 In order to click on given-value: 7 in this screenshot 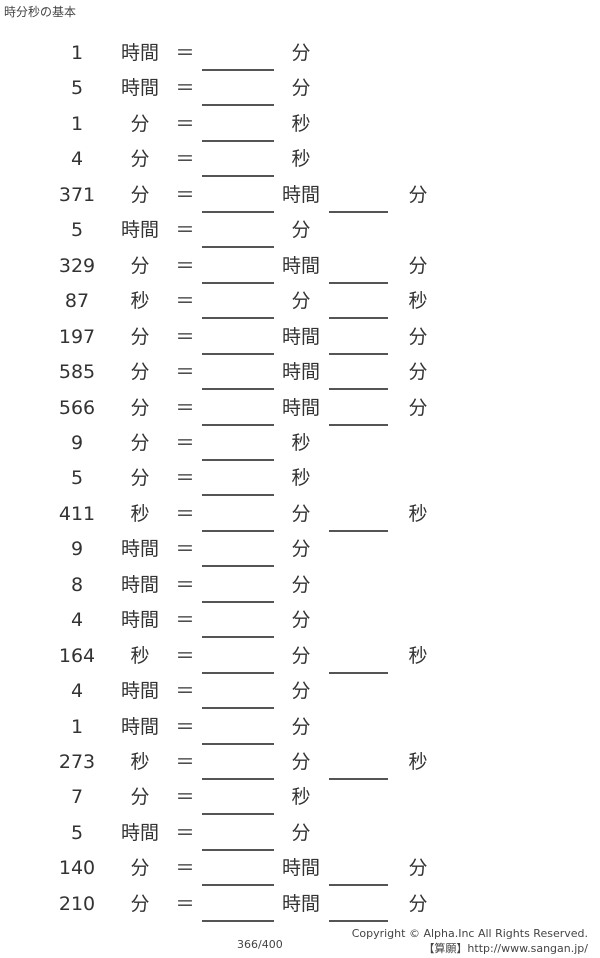, I will do `click(77, 797)`.